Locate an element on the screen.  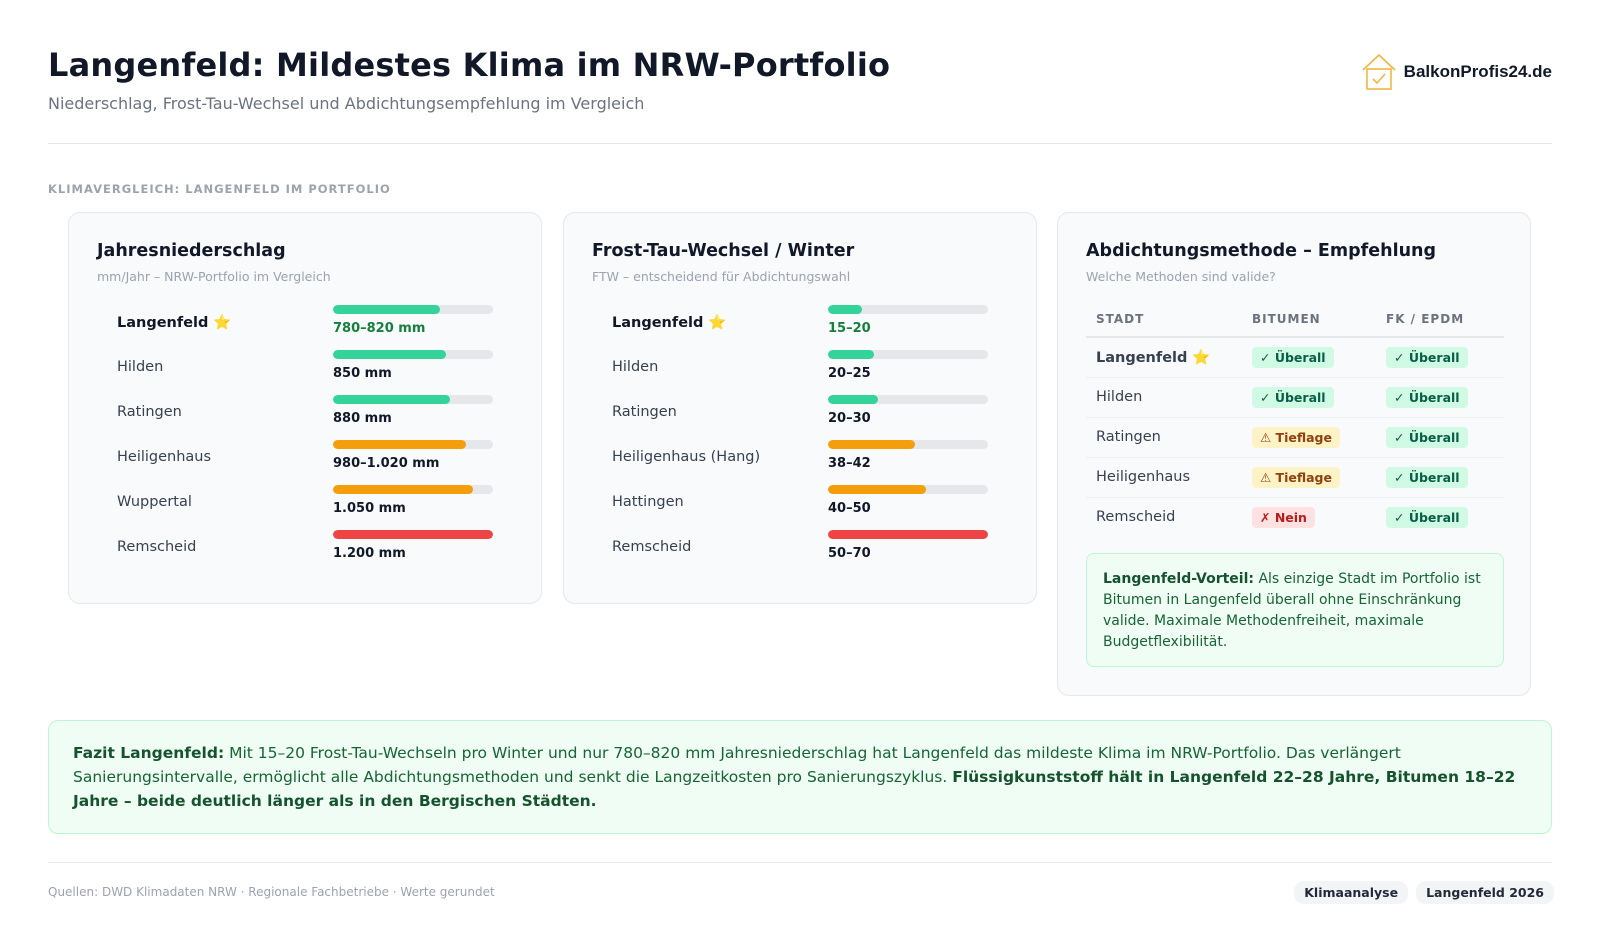
card-title: Frost-Tau-Wechsel / Winter is located at coordinates (723, 251).